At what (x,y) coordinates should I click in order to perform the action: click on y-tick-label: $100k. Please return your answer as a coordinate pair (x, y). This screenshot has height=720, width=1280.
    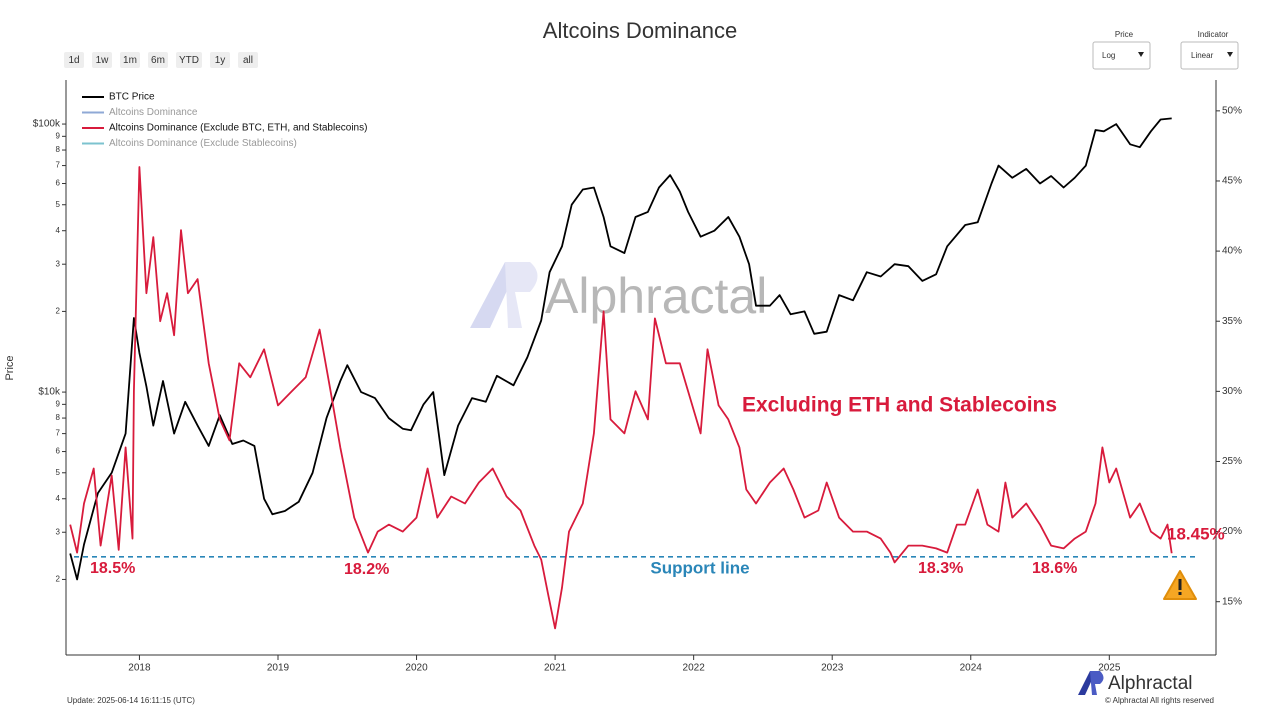
    Looking at the image, I should click on (47, 124).